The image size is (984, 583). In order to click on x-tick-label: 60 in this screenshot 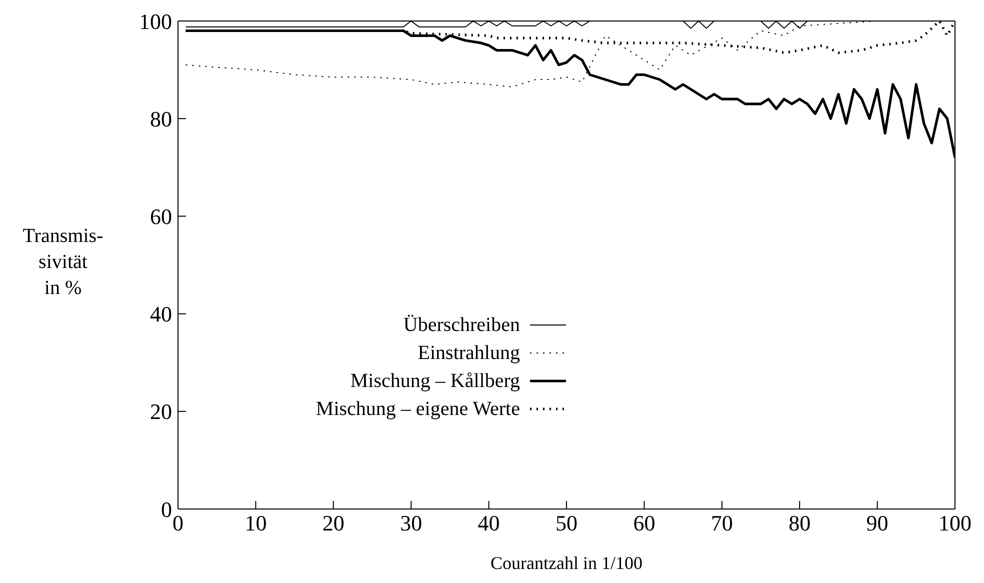, I will do `click(644, 523)`.